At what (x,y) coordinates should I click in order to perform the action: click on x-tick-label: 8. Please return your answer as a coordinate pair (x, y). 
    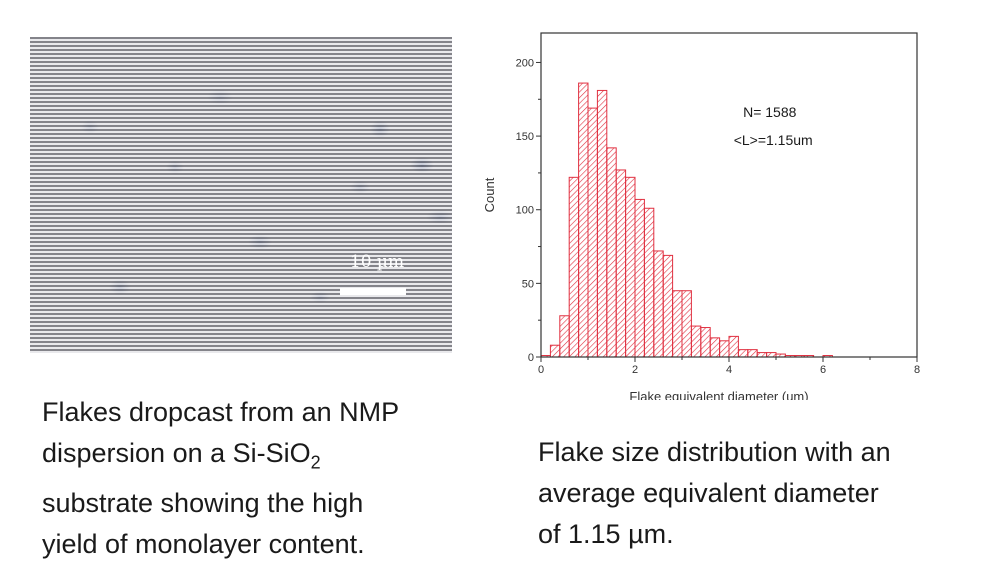
    Looking at the image, I should click on (917, 370).